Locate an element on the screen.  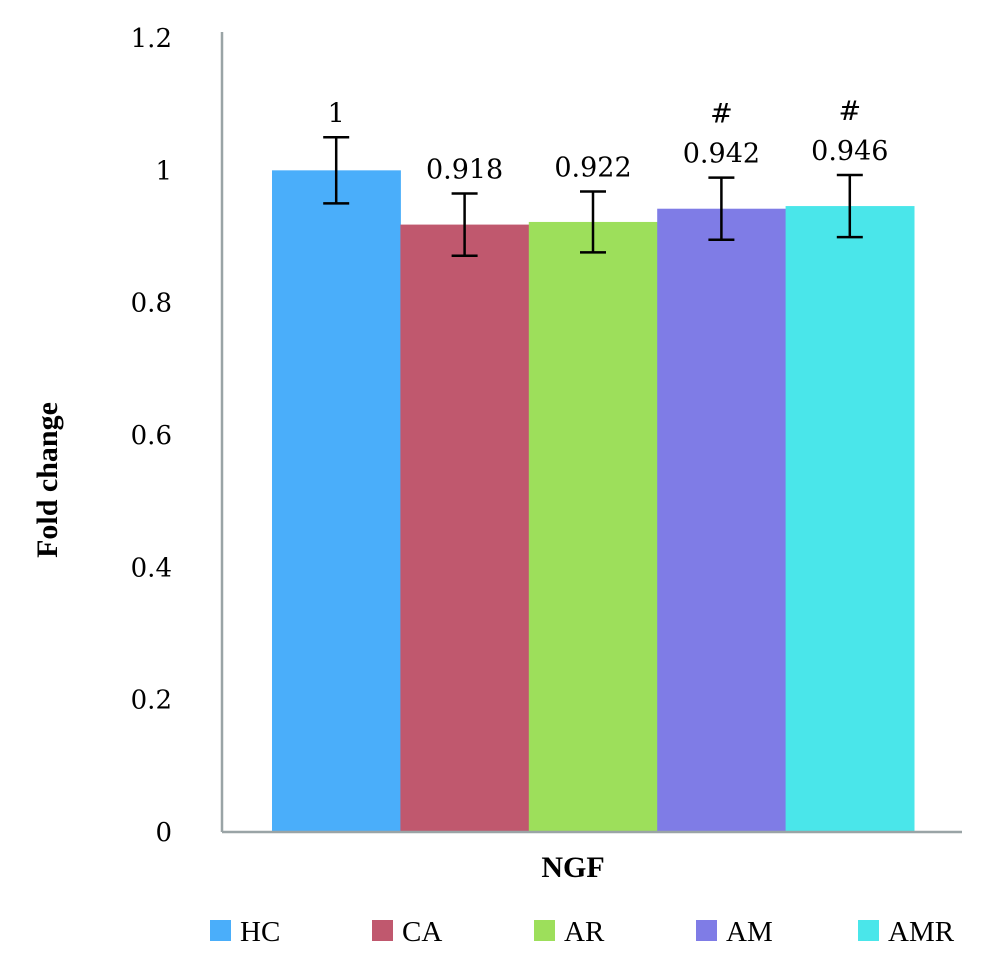
legend-label: HC is located at coordinates (260, 932).